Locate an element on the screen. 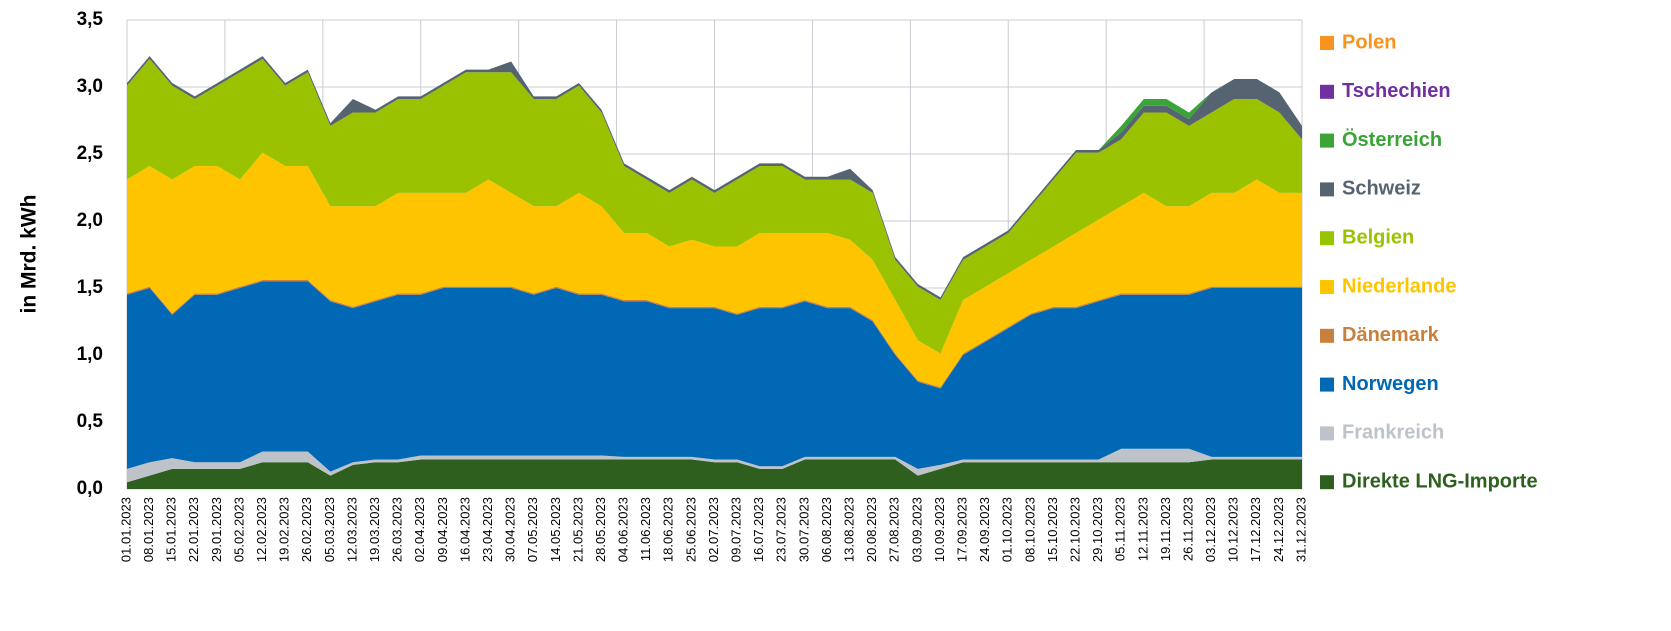  x-tick-label: 24.09.2023 is located at coordinates (984, 529).